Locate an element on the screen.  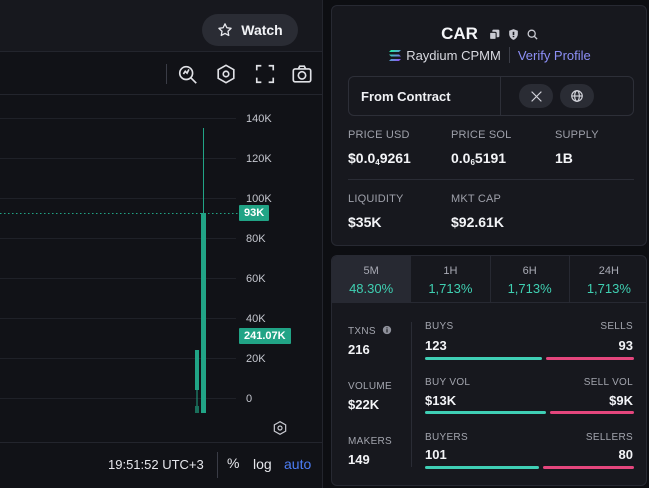
sells-bar is located at coordinates (590, 358).